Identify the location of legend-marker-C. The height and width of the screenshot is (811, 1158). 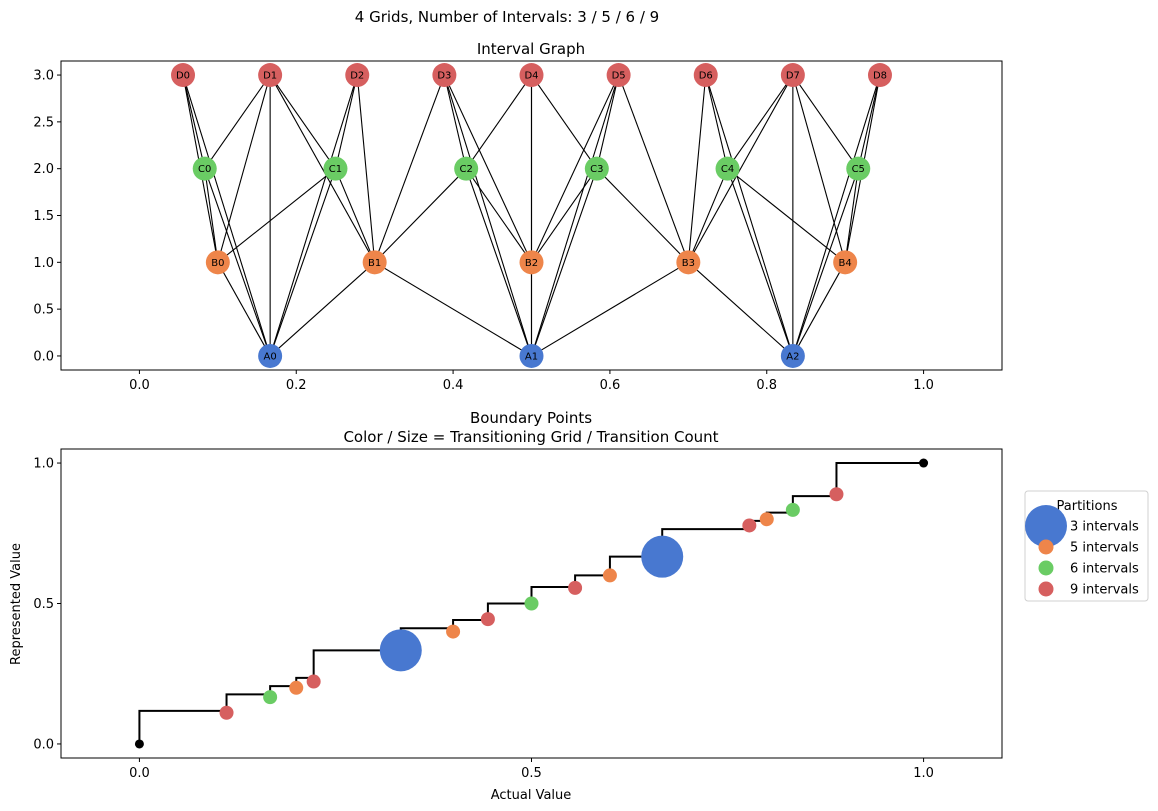
(1046, 568).